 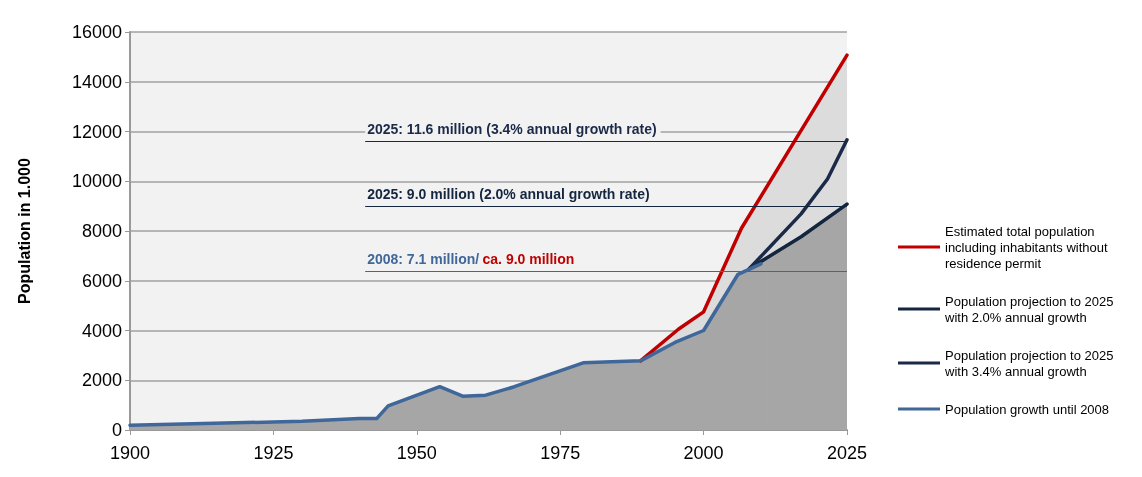 What do you see at coordinates (847, 453) in the screenshot?
I see `x-tick-label: 2025` at bounding box center [847, 453].